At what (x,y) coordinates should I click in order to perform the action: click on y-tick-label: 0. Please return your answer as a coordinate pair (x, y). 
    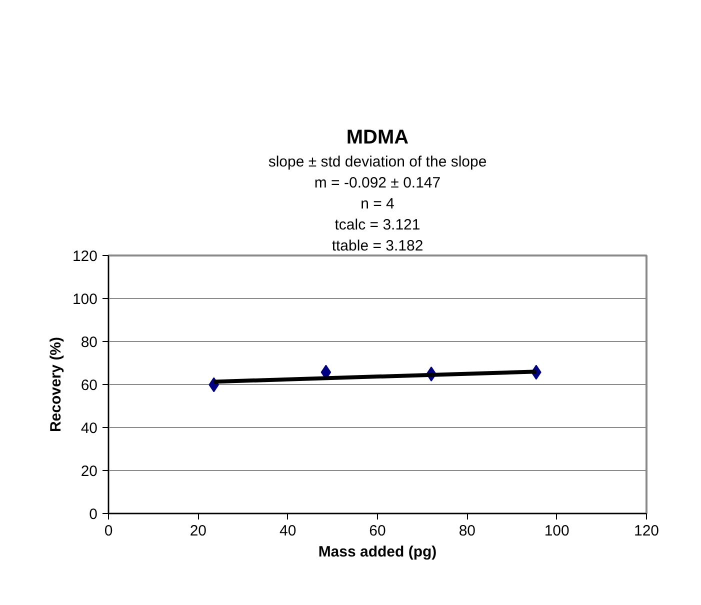
    Looking at the image, I should click on (93, 514).